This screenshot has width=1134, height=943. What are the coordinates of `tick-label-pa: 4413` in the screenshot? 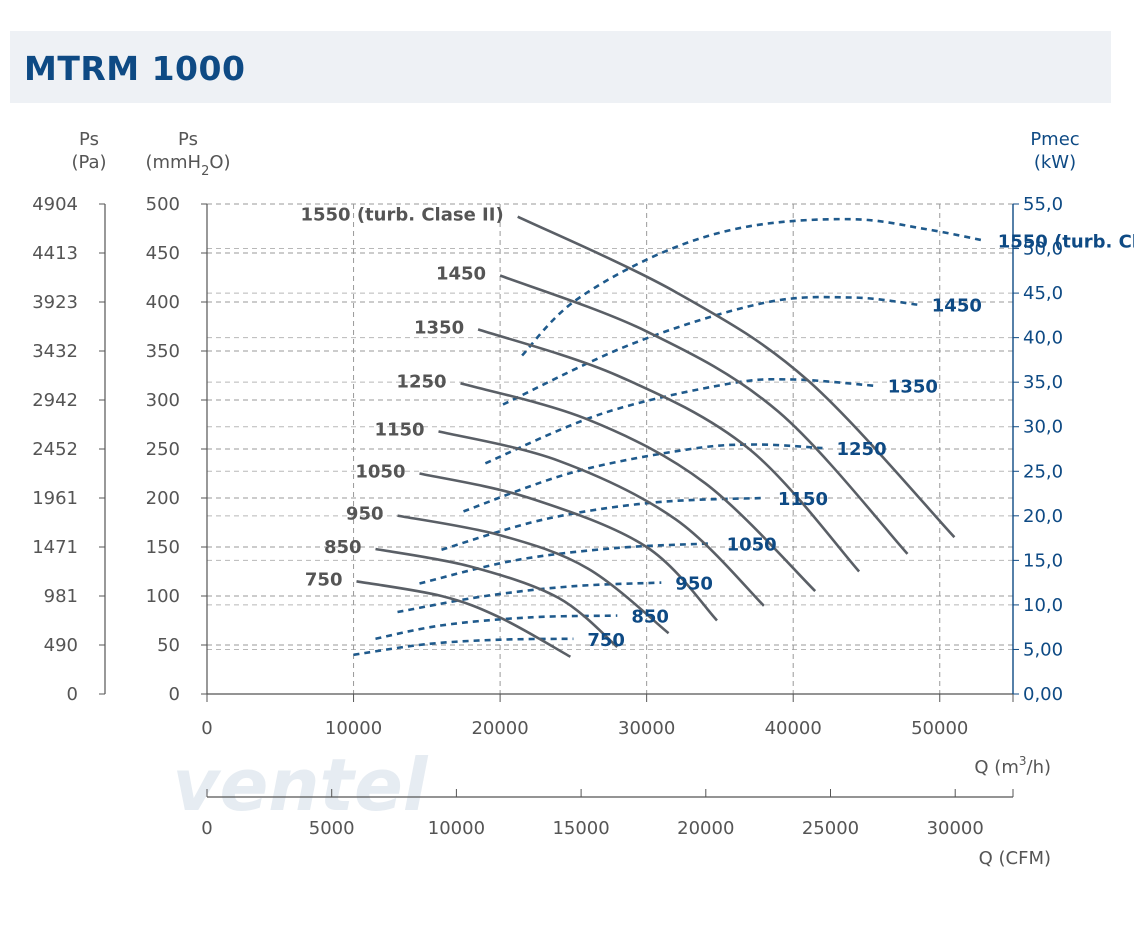 It's located at (55, 253).